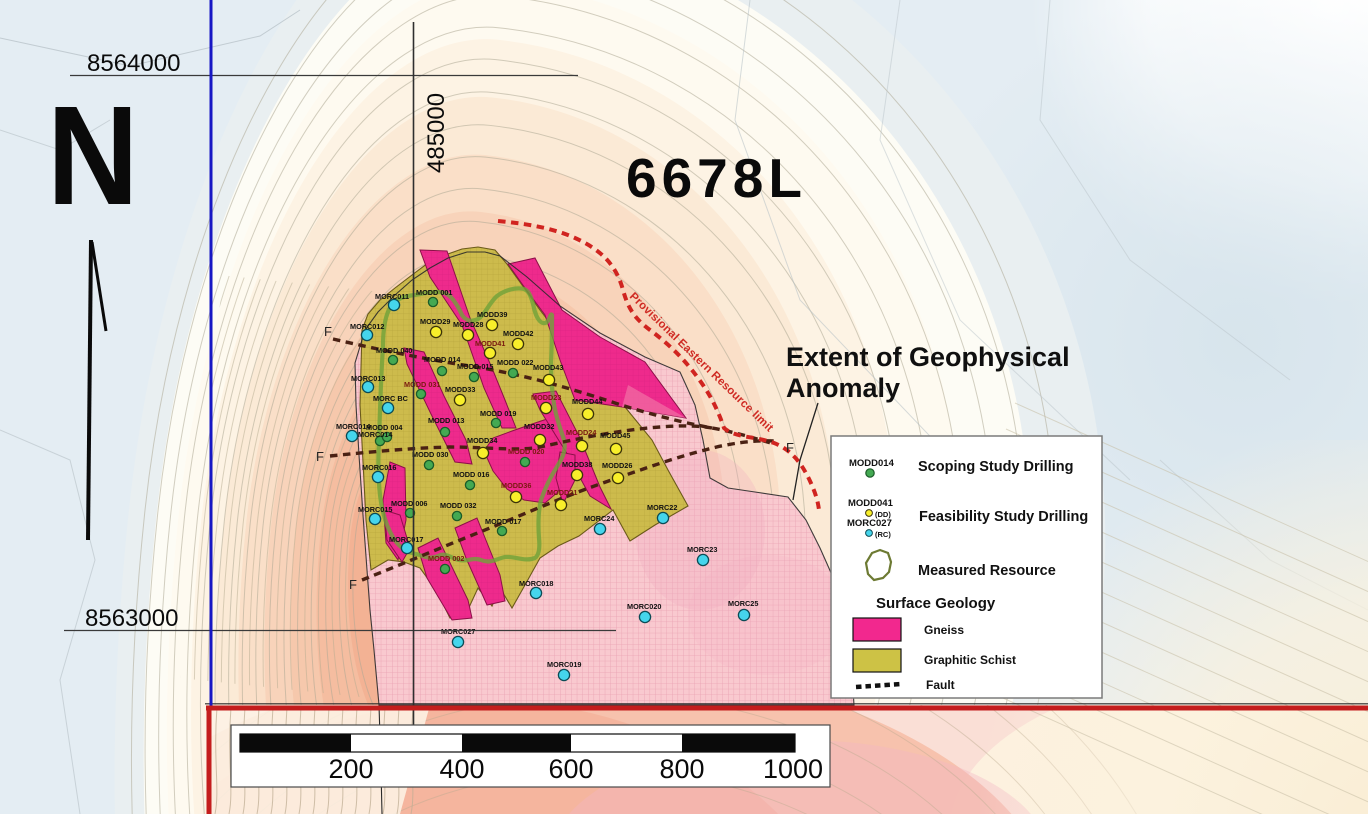 The image size is (1368, 814). Describe the element at coordinates (133, 63) in the screenshot. I see `svg-text: 8564000` at that location.